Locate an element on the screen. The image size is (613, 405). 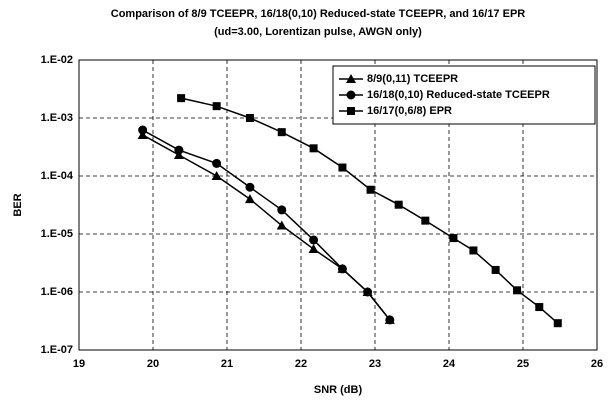
x-tick-label: 23 is located at coordinates (375, 364).